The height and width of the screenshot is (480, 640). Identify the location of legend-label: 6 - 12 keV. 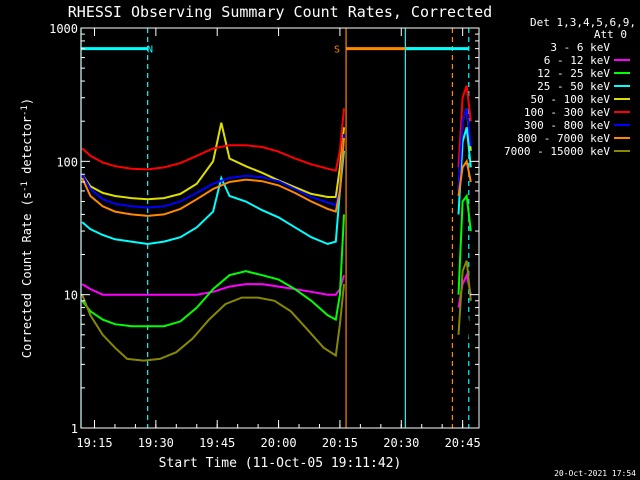
(577, 60).